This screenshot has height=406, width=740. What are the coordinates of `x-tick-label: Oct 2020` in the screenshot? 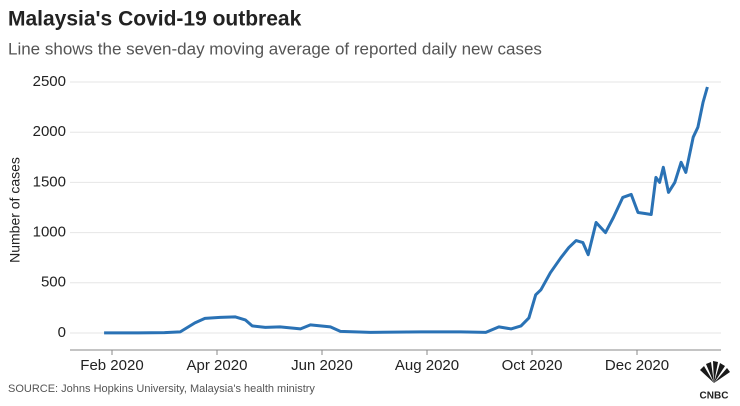 It's located at (532, 365).